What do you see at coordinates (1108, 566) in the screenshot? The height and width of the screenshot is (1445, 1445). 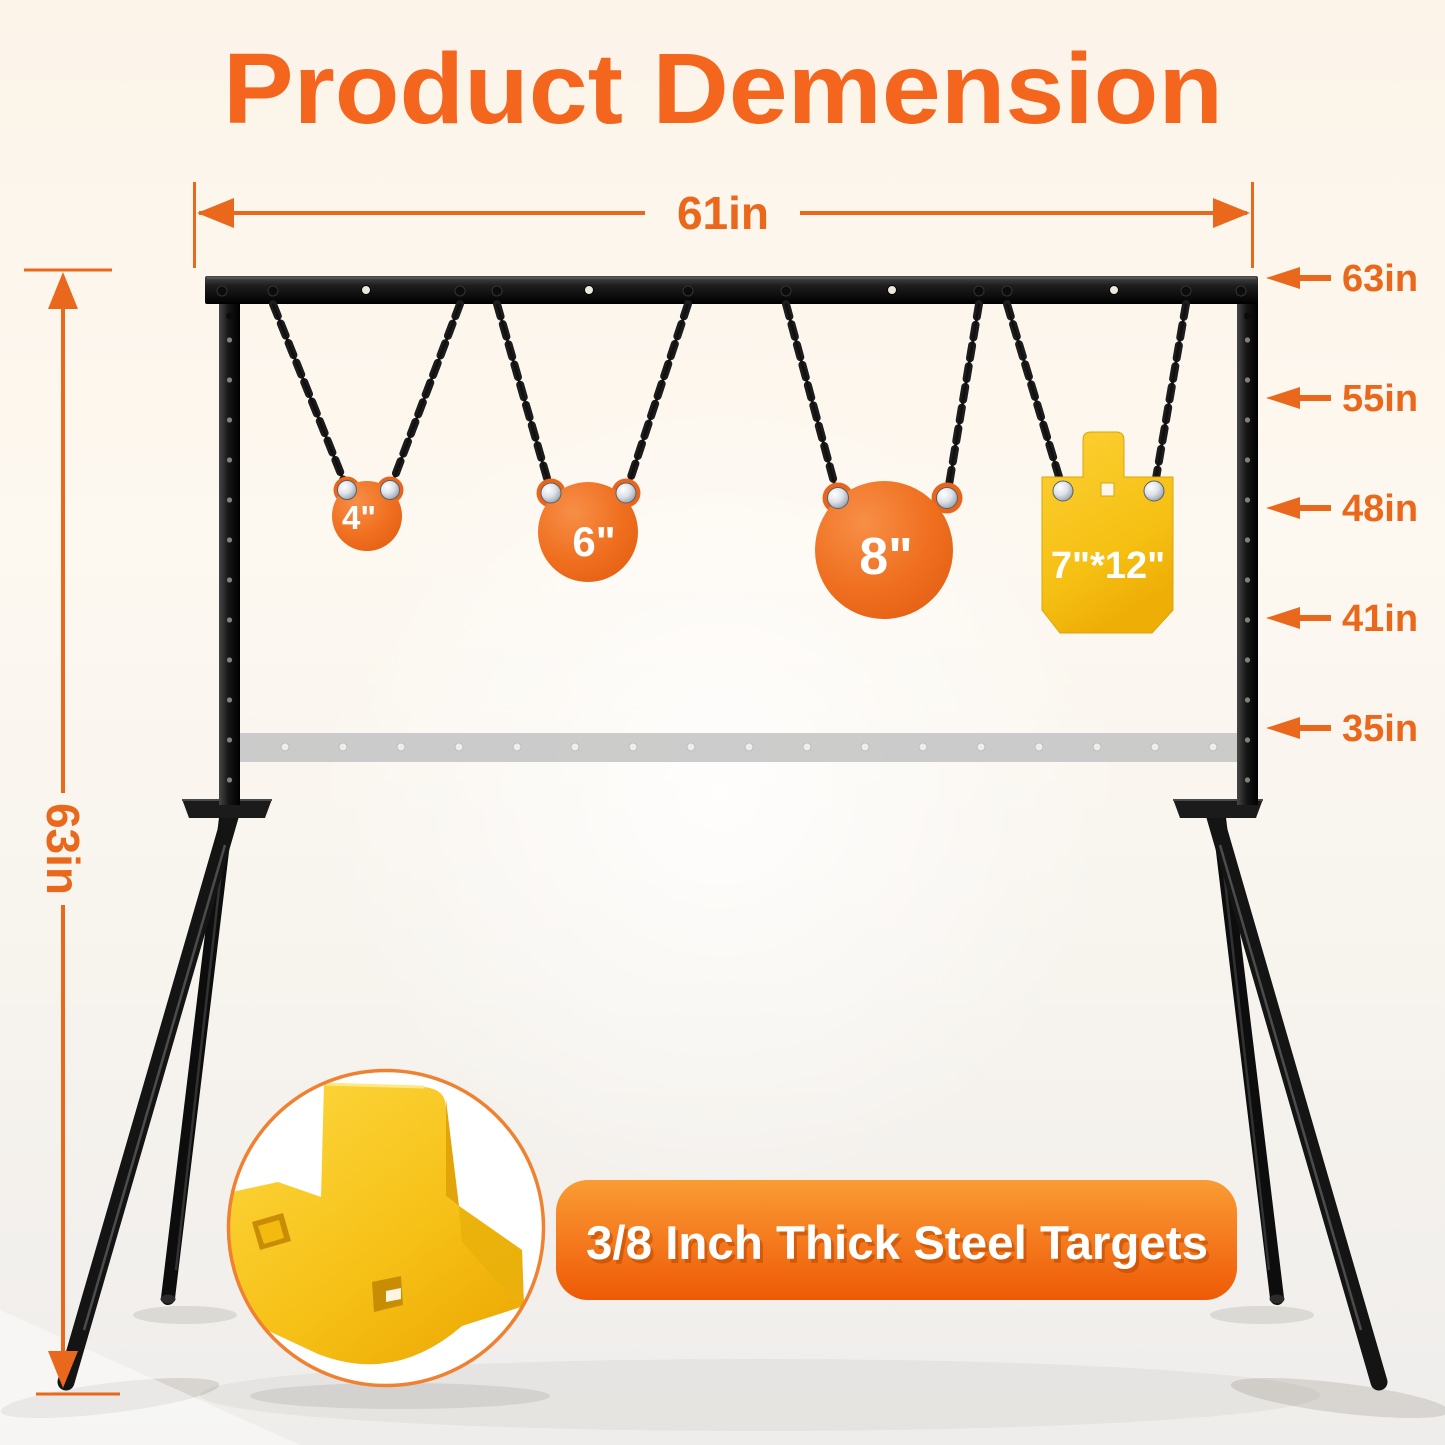 I see `silhouette-label: 7"*12"` at bounding box center [1108, 566].